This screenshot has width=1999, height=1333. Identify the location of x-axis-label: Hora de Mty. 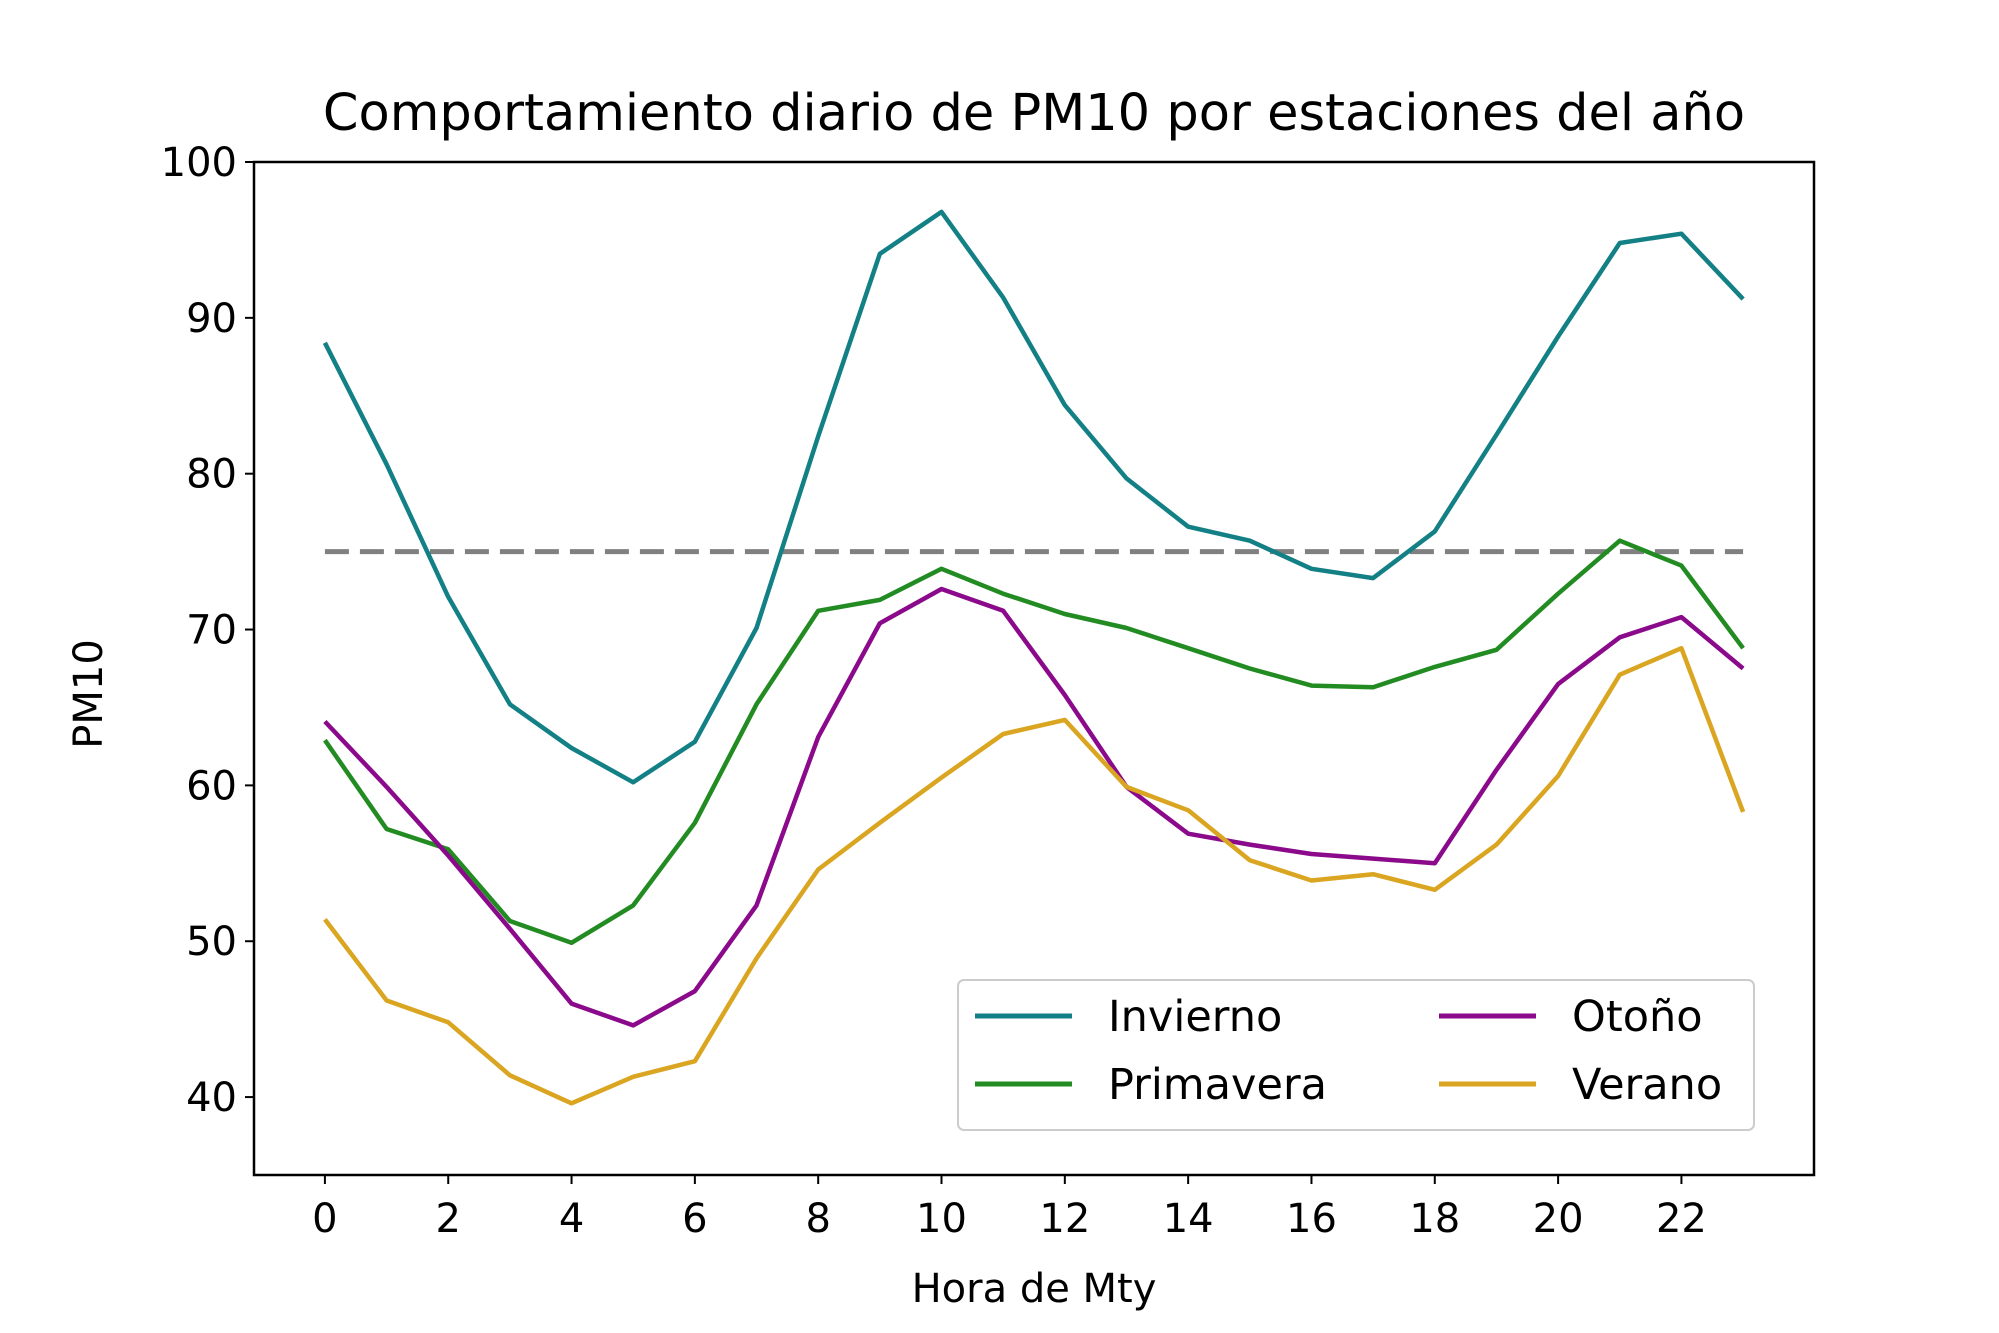
(1034, 1289).